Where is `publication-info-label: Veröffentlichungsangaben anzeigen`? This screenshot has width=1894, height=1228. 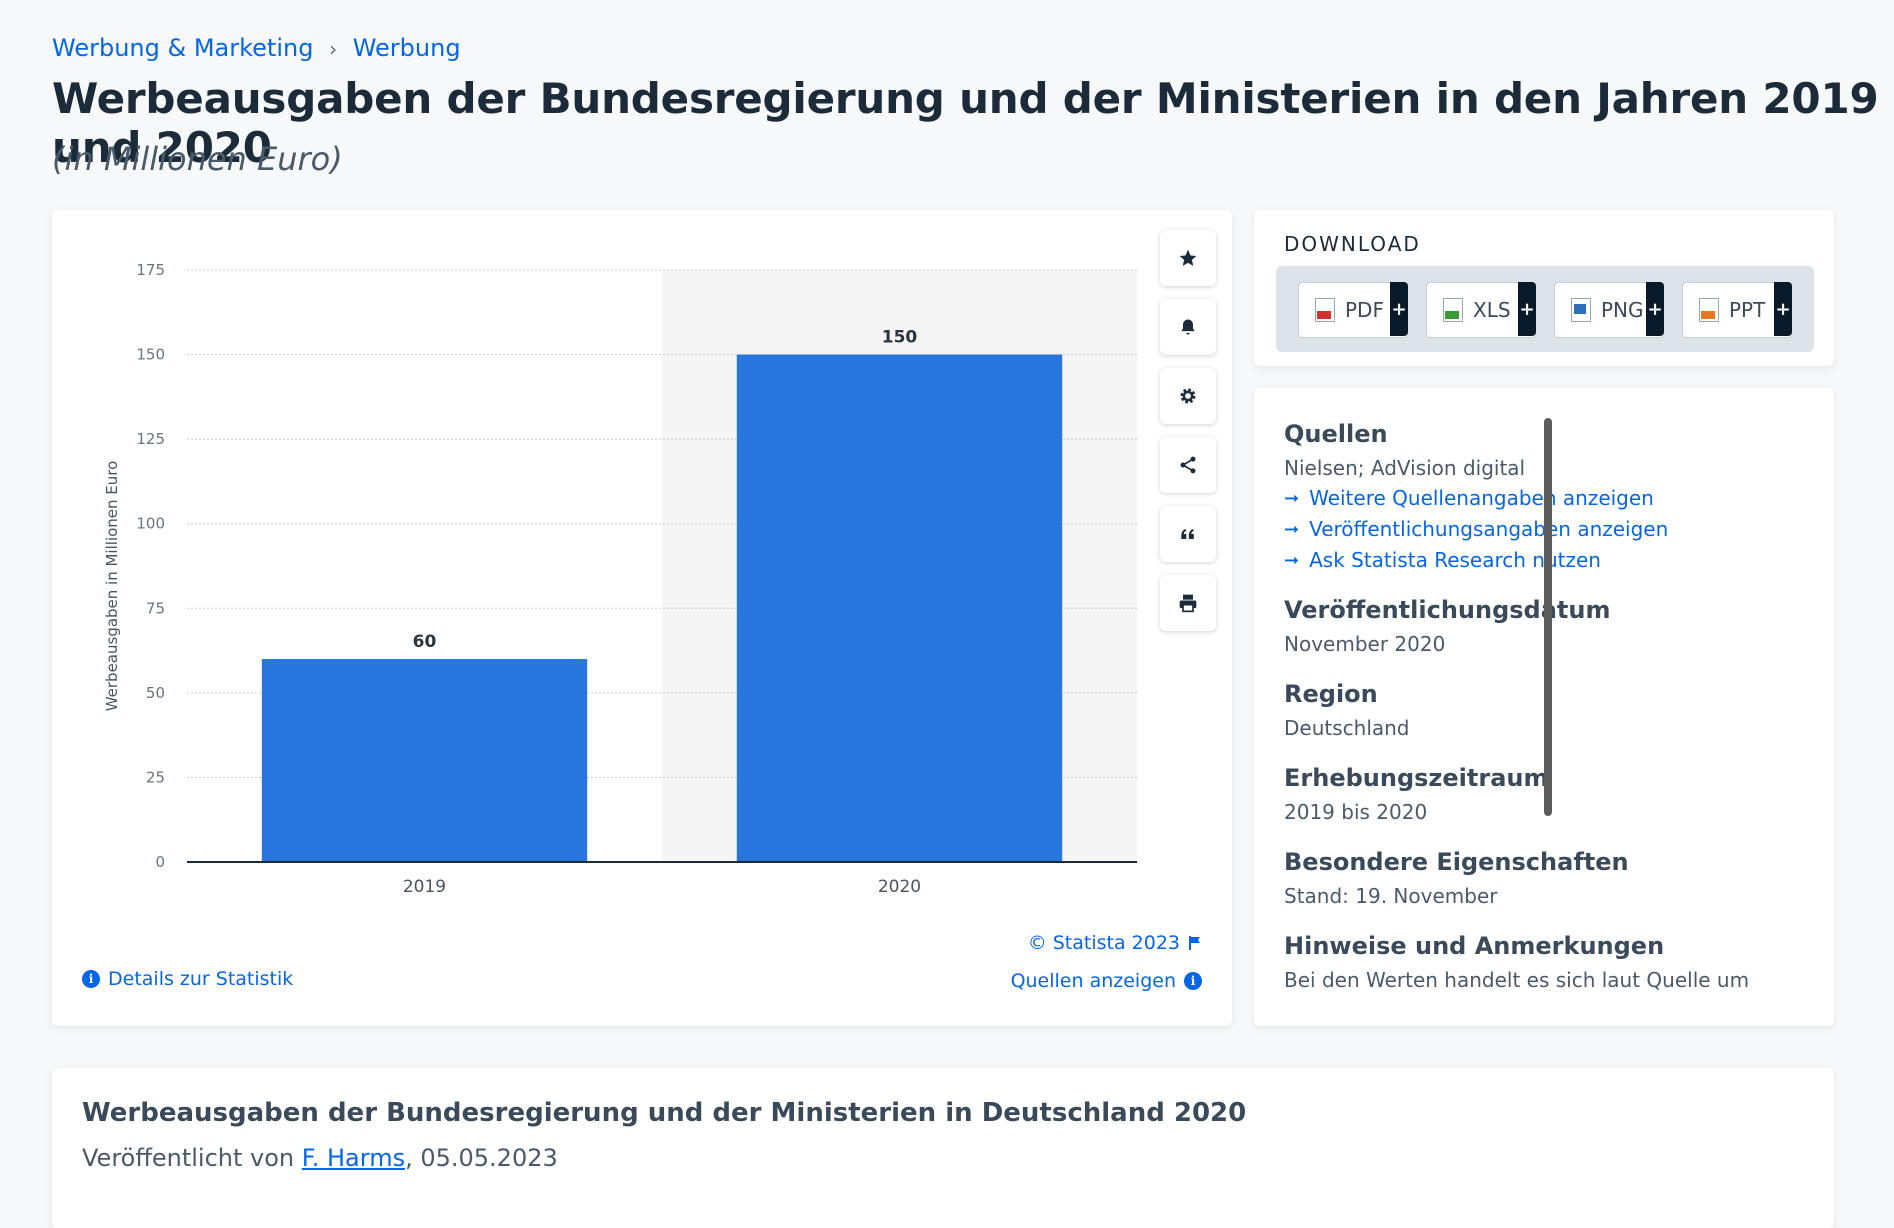
publication-info-label: Veröffentlichungsangaben anzeigen is located at coordinates (1489, 529).